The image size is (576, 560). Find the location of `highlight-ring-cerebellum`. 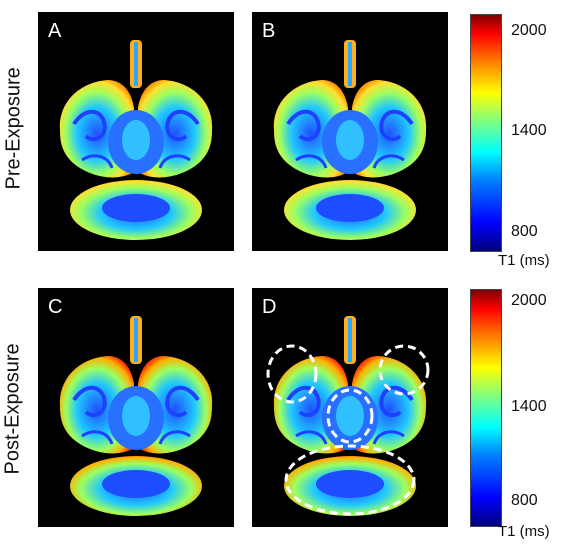

highlight-ring-cerebellum is located at coordinates (350, 480).